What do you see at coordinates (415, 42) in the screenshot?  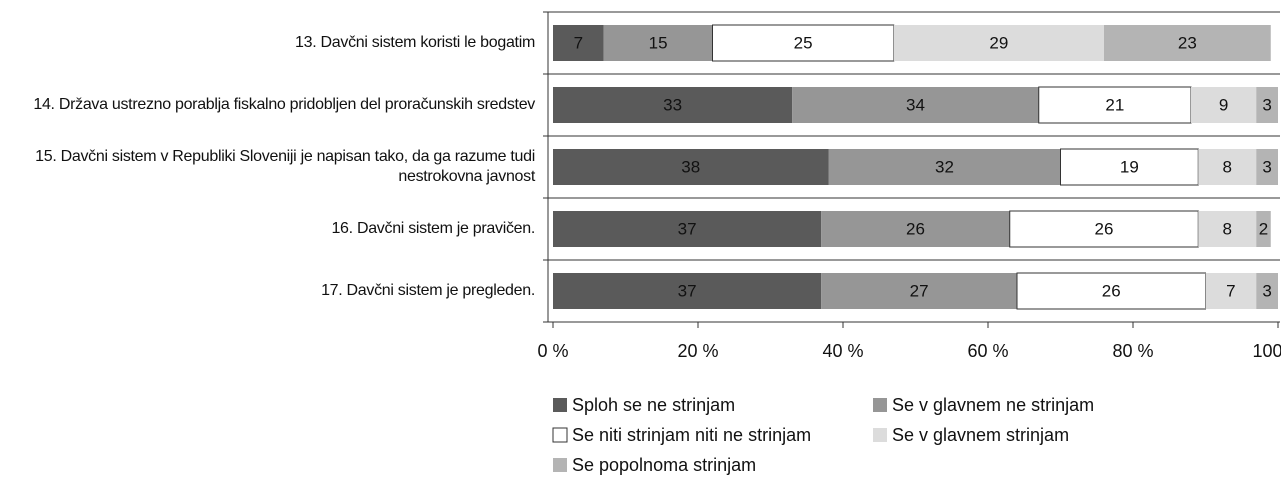 I see `category-label: 13. Davčni sistem koristi le bogatim` at bounding box center [415, 42].